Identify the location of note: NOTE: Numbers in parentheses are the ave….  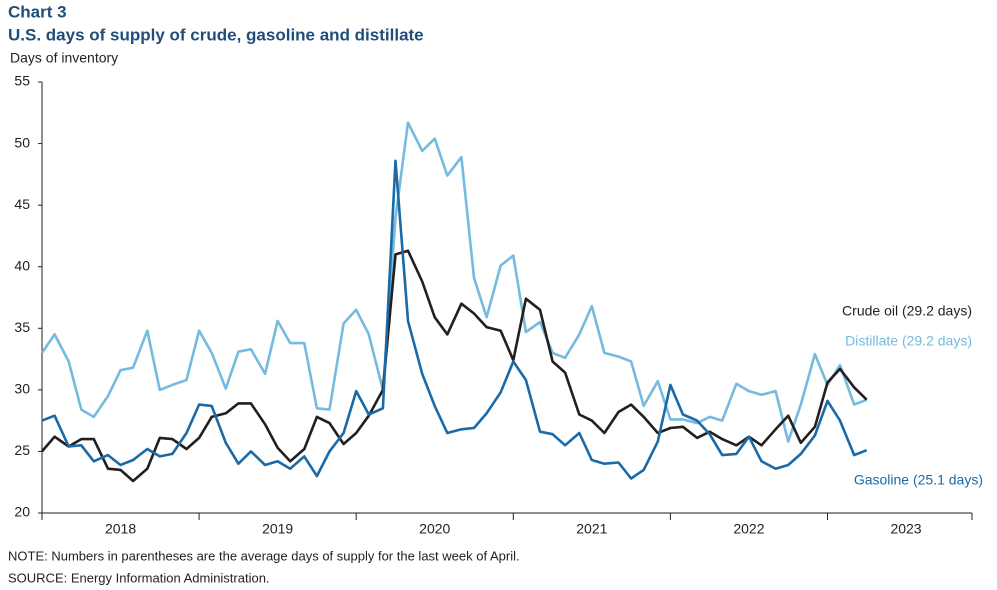
(264, 555).